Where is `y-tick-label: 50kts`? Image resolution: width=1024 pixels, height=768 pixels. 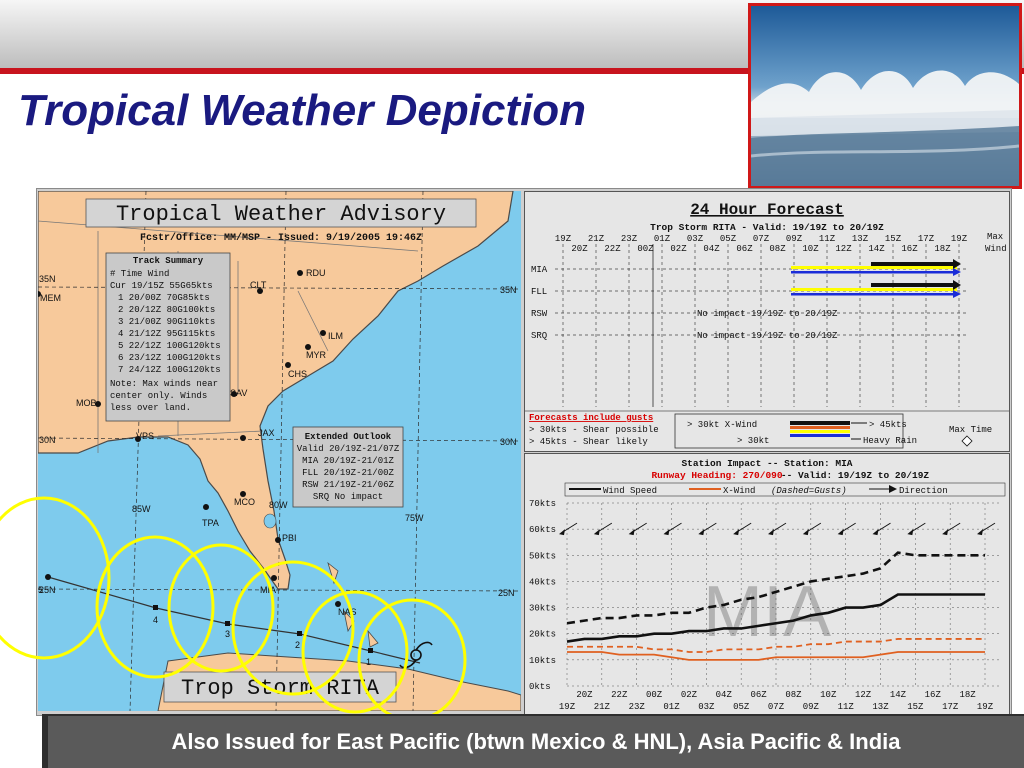
y-tick-label: 50kts is located at coordinates (542, 556).